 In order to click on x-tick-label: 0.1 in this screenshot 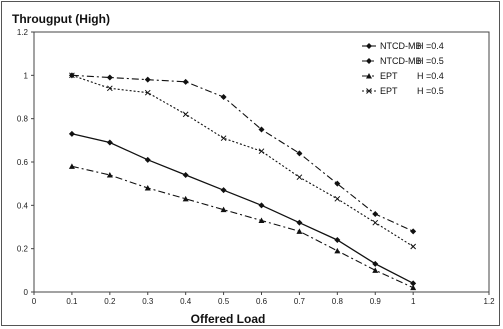, I will do `click(72, 301)`.